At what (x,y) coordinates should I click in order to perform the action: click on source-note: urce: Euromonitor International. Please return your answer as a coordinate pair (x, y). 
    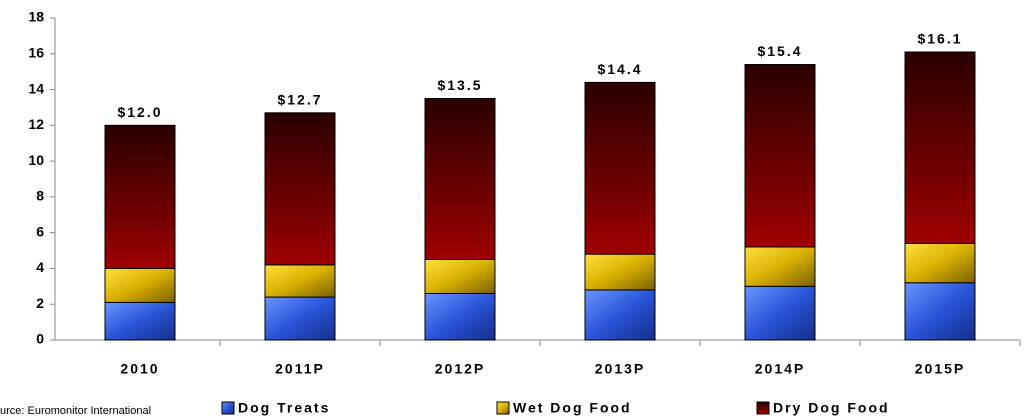
    Looking at the image, I should click on (75, 411).